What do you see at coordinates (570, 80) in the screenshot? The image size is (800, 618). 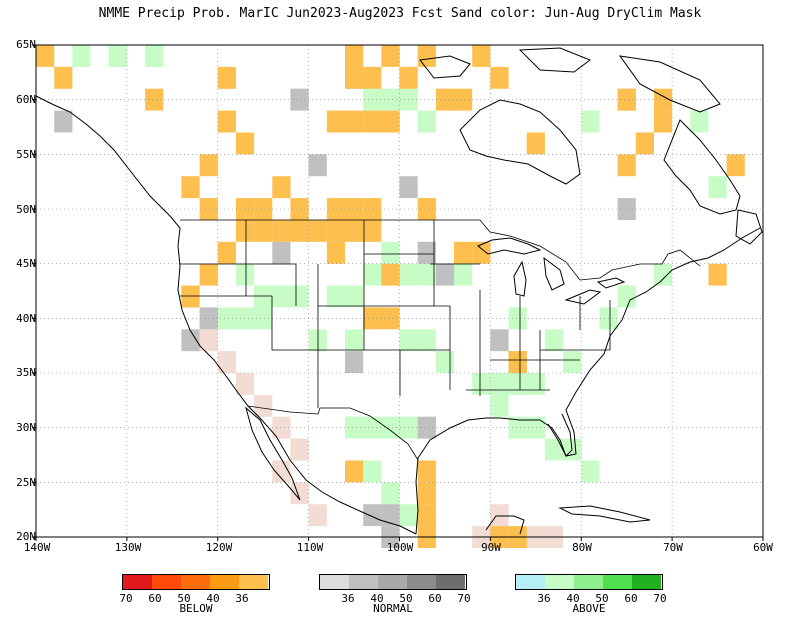 I see `arctic-islands` at bounding box center [570, 80].